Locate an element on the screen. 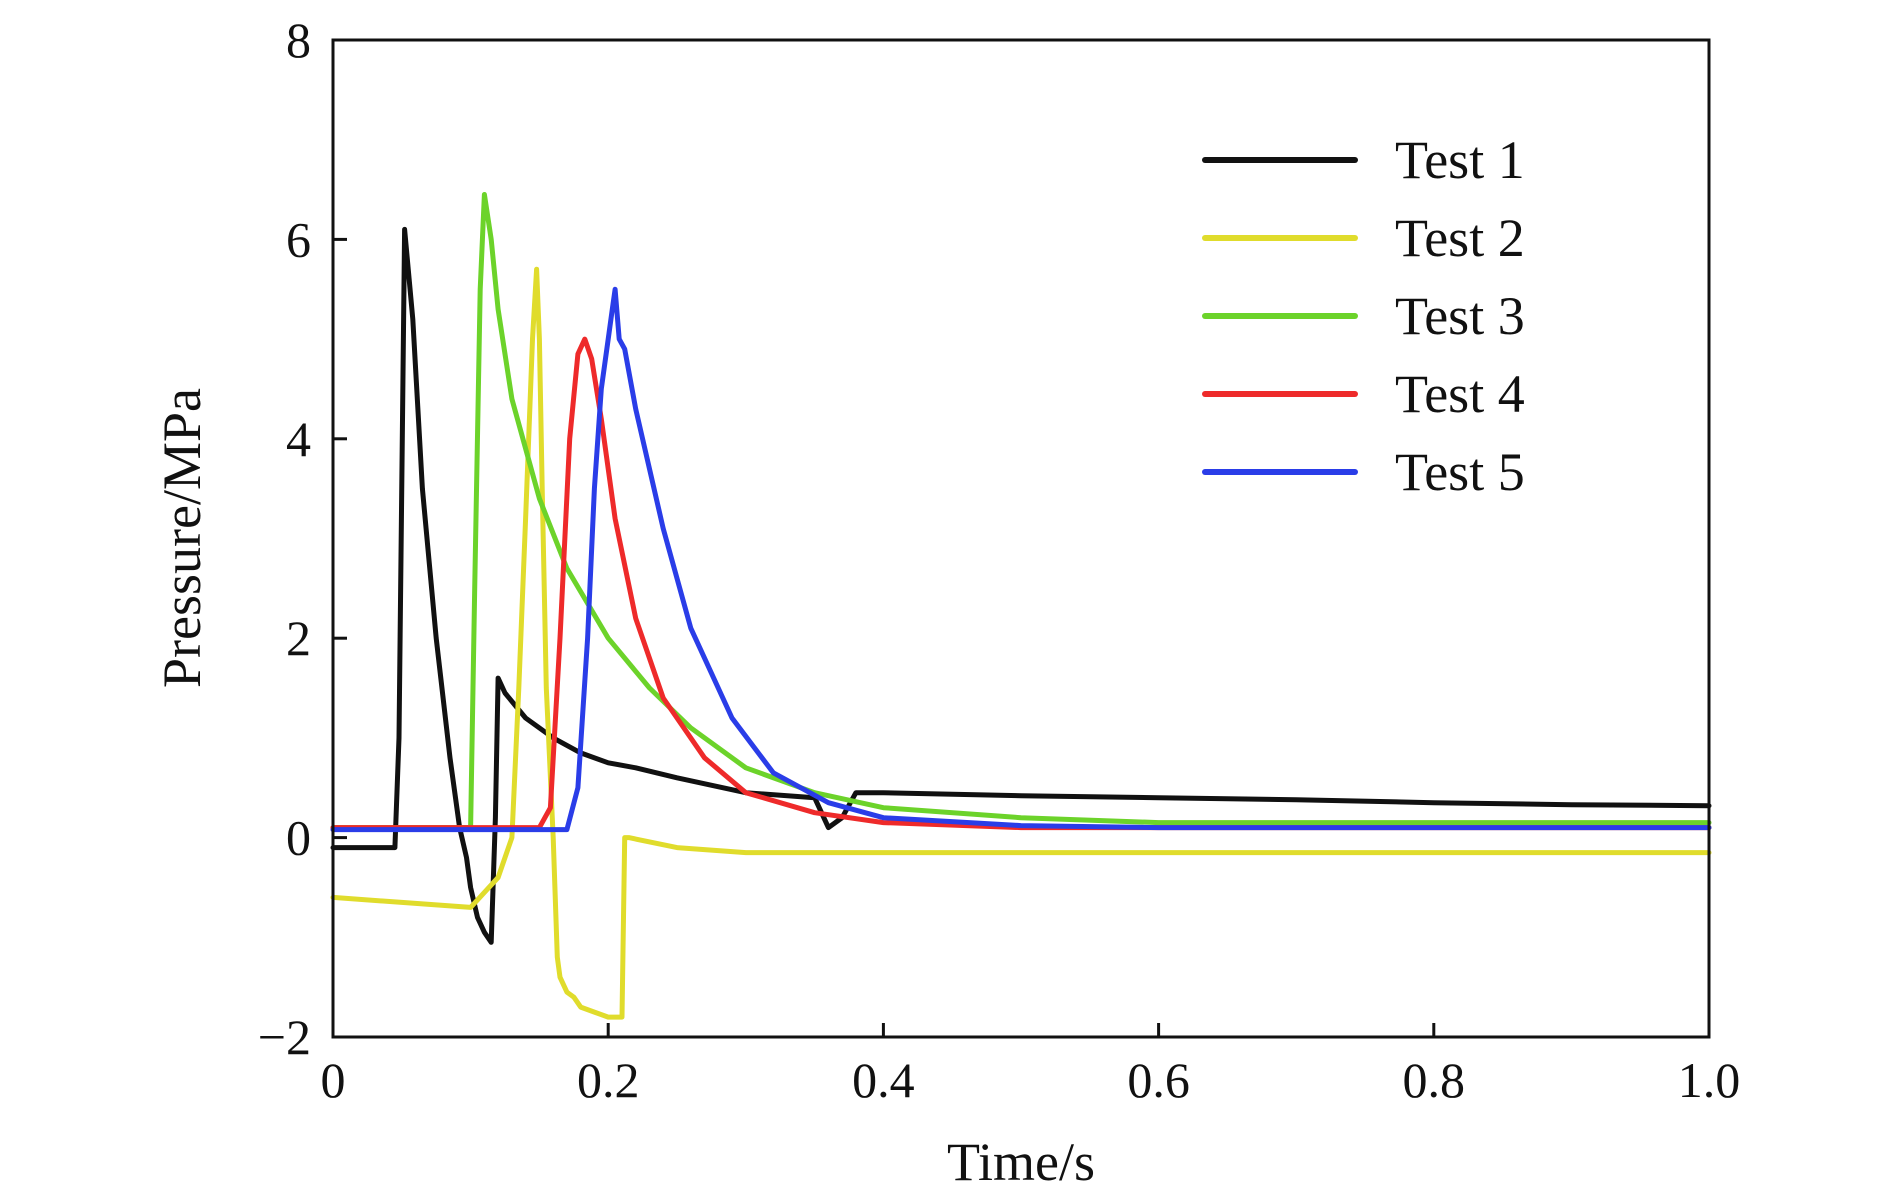  legend-label-test-2: Test 2 is located at coordinates (1460, 238).